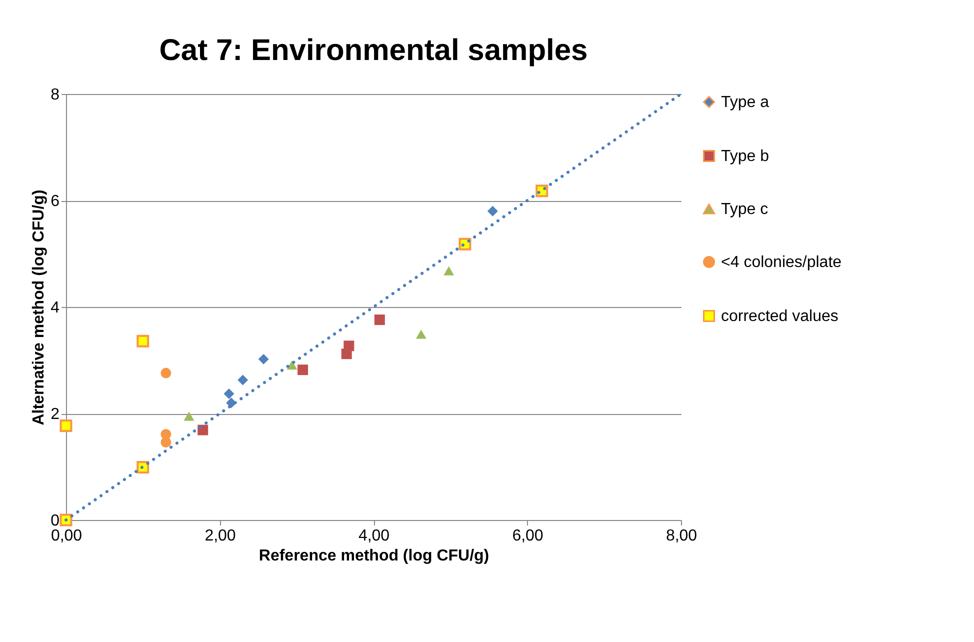  Describe the element at coordinates (66, 536) in the screenshot. I see `x-tick-label: 0,00` at that location.